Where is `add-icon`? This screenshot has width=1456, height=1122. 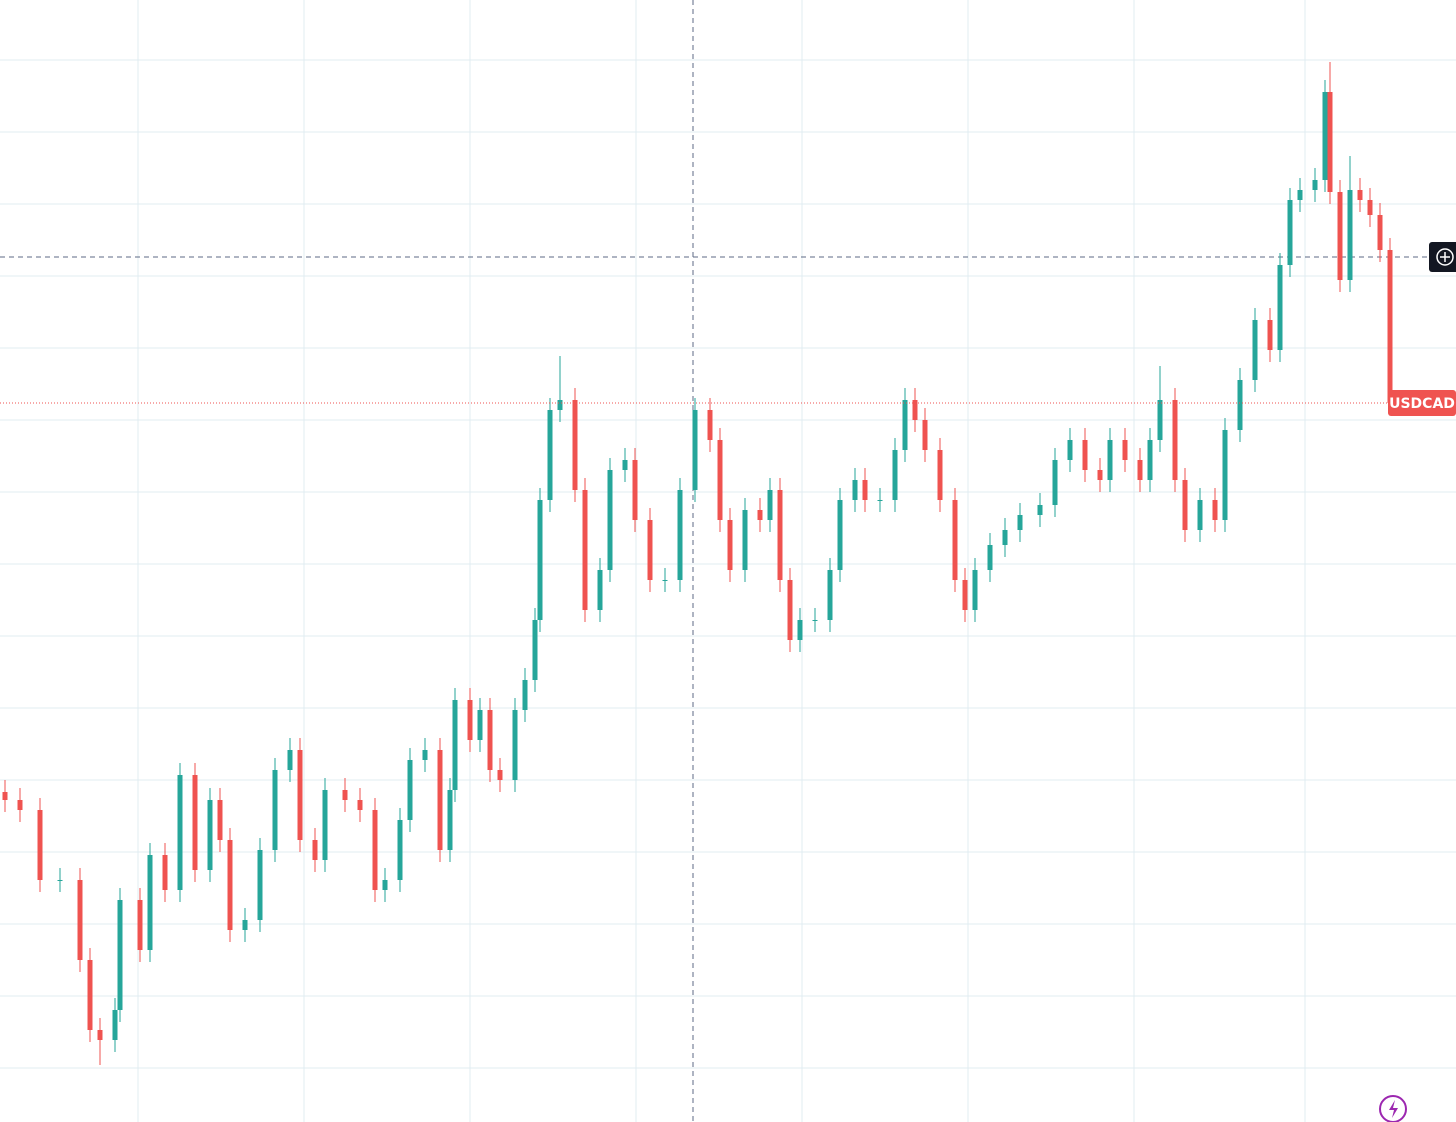 add-icon is located at coordinates (1445, 257).